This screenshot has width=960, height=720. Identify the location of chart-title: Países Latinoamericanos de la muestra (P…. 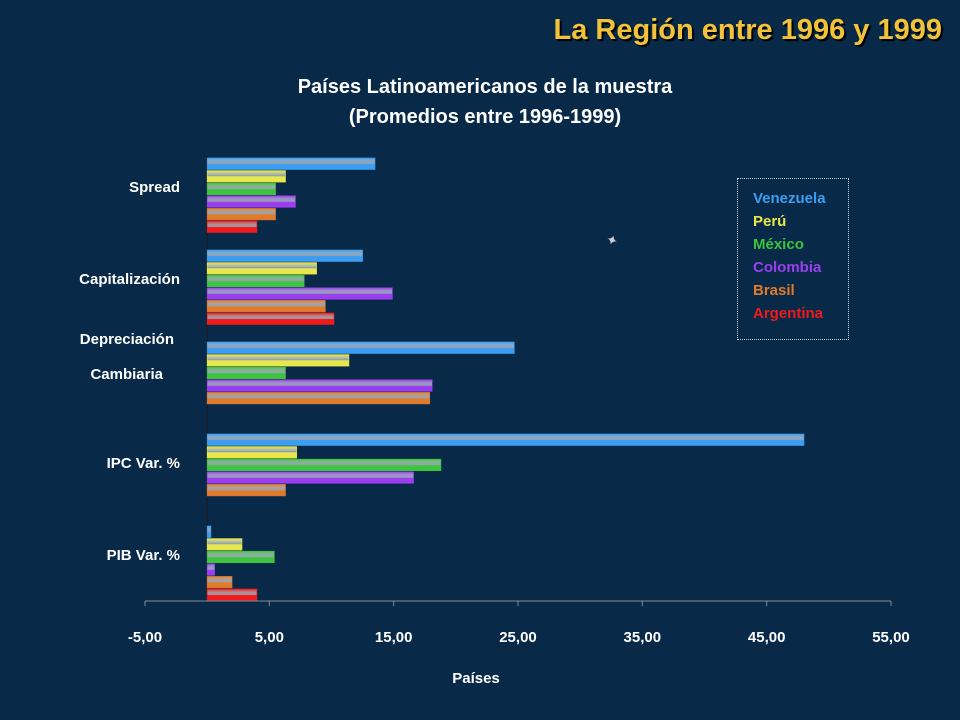
(480, 102).